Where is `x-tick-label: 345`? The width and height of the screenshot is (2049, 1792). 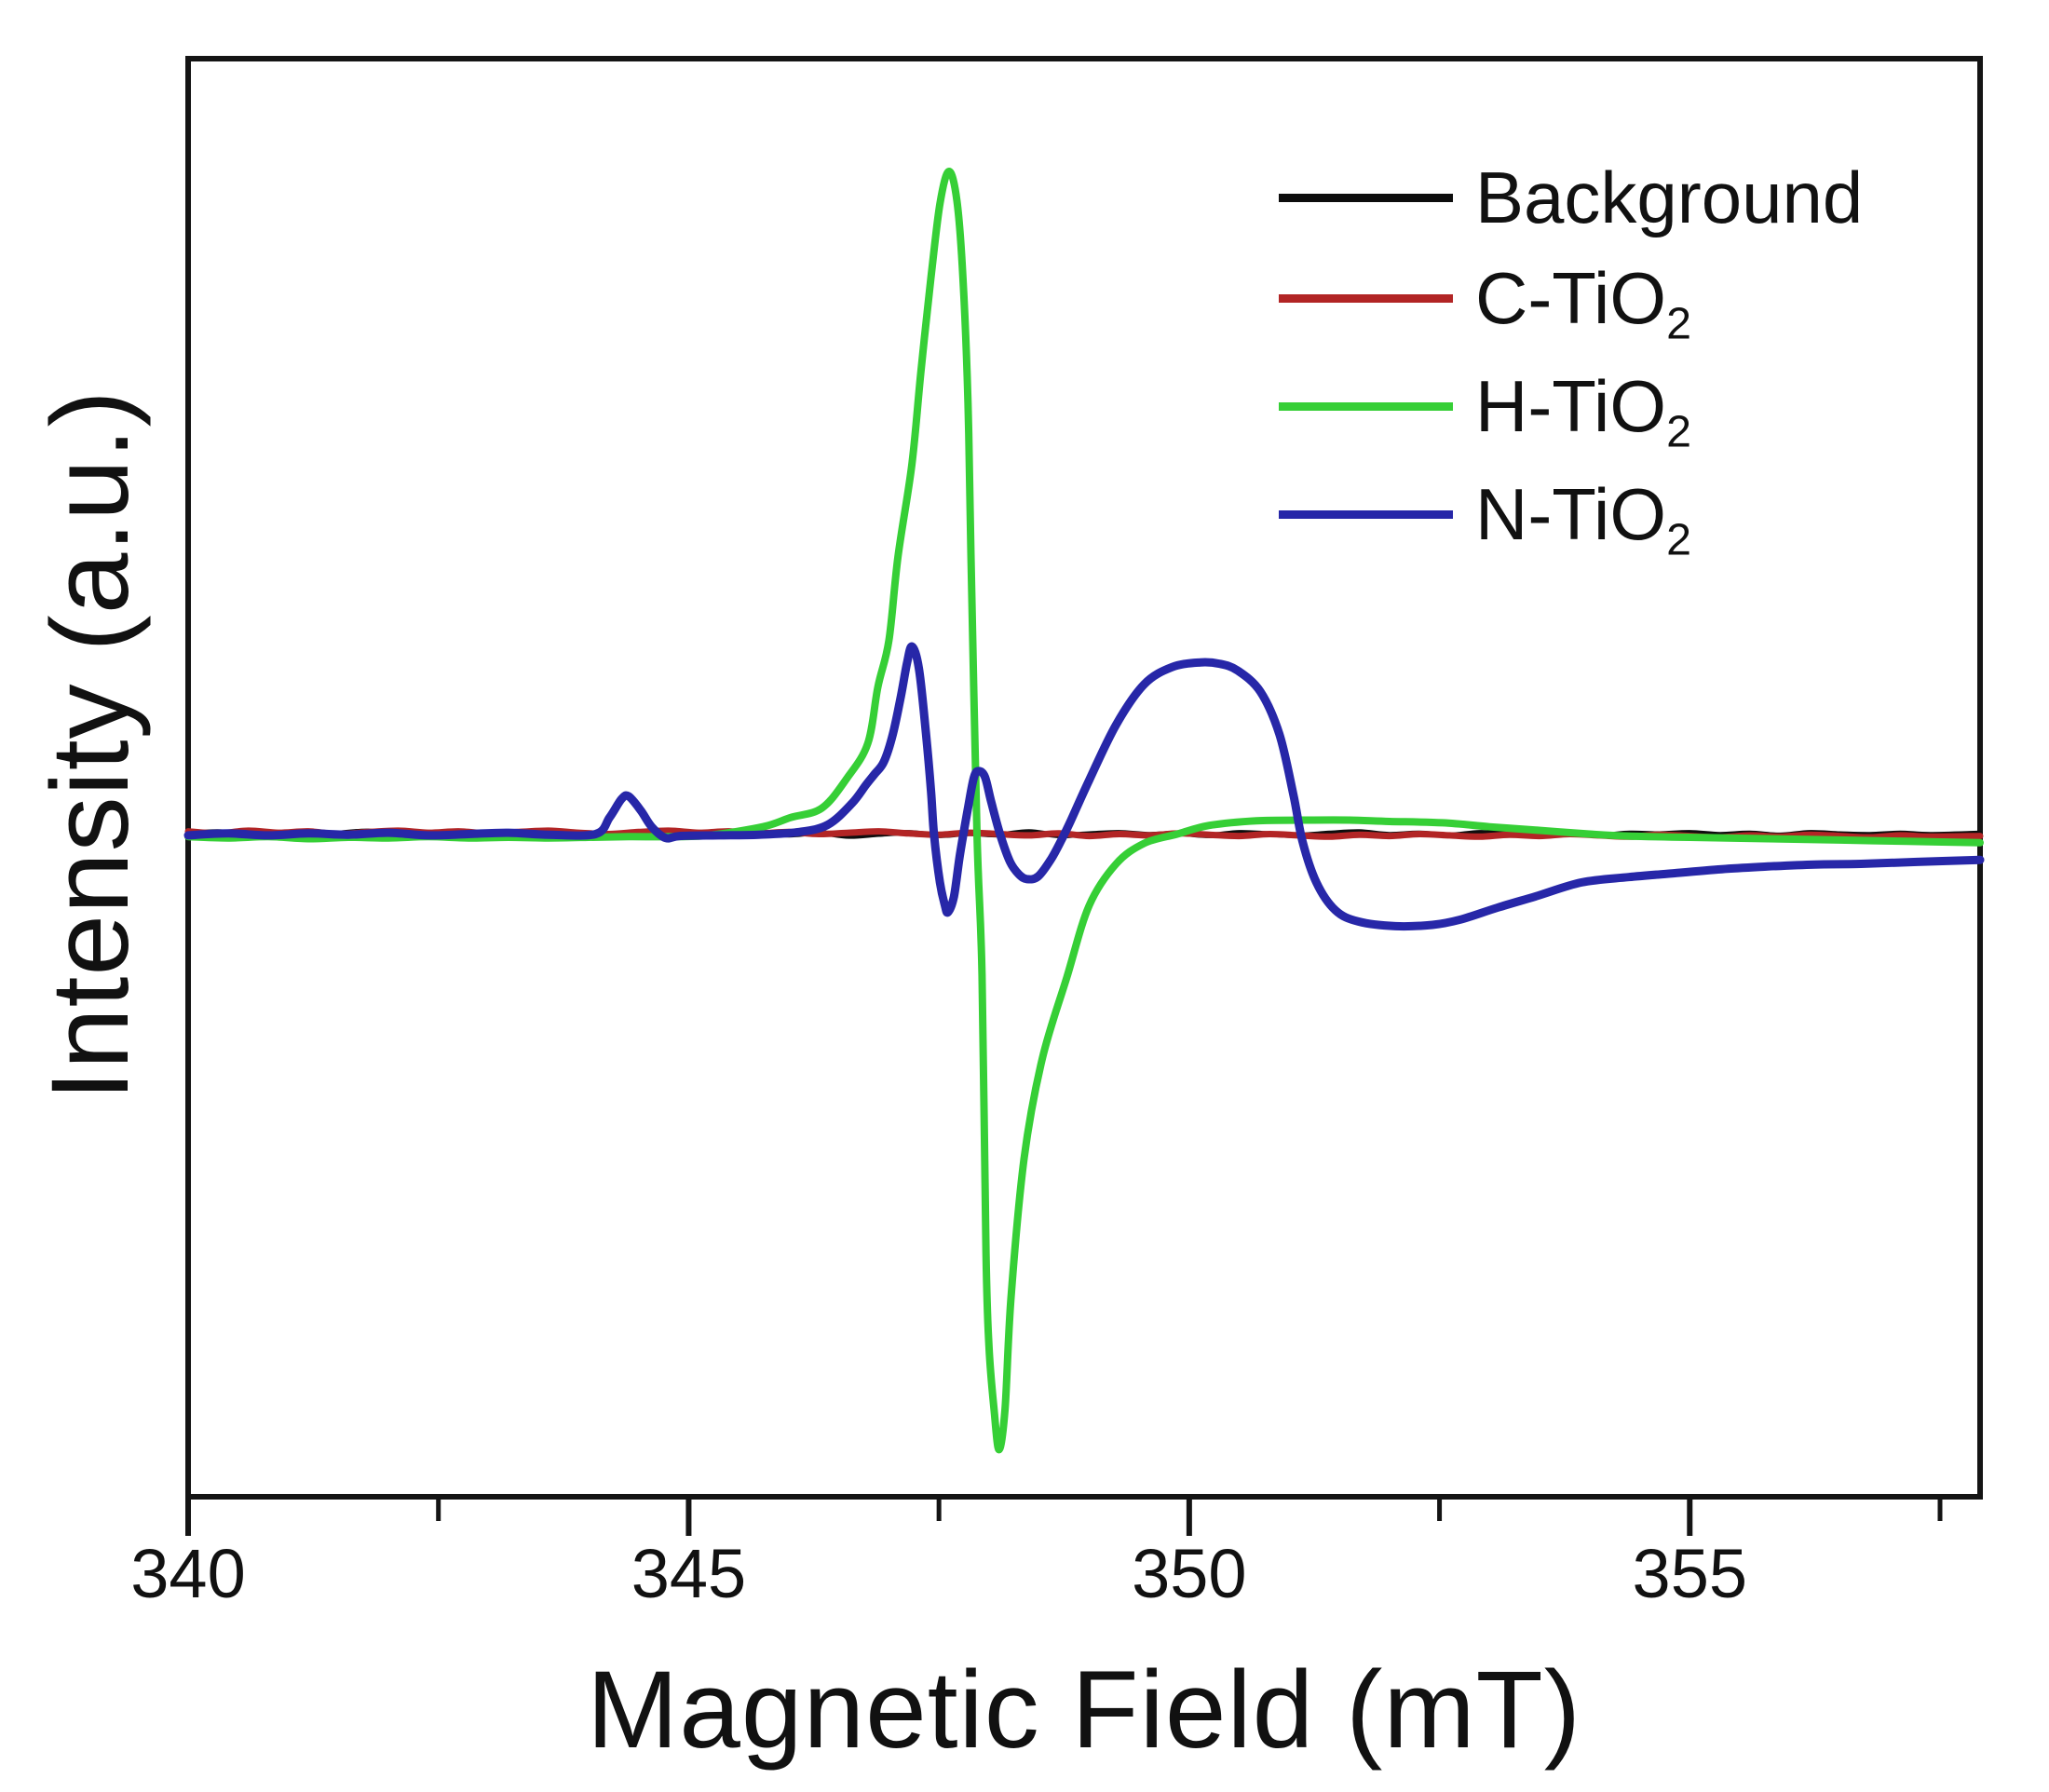 x-tick-label: 345 is located at coordinates (689, 1573).